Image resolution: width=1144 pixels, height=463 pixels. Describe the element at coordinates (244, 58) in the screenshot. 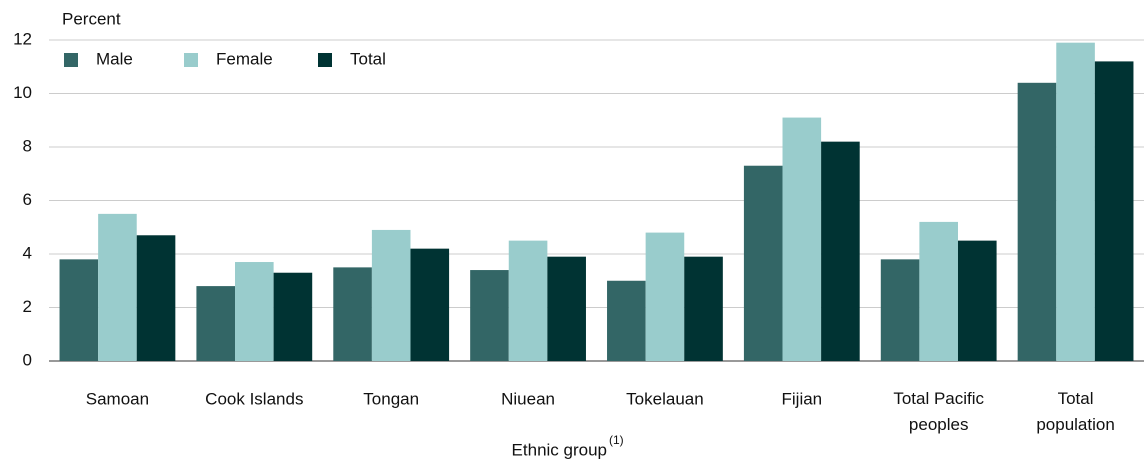

I see `legend-label: Female` at that location.